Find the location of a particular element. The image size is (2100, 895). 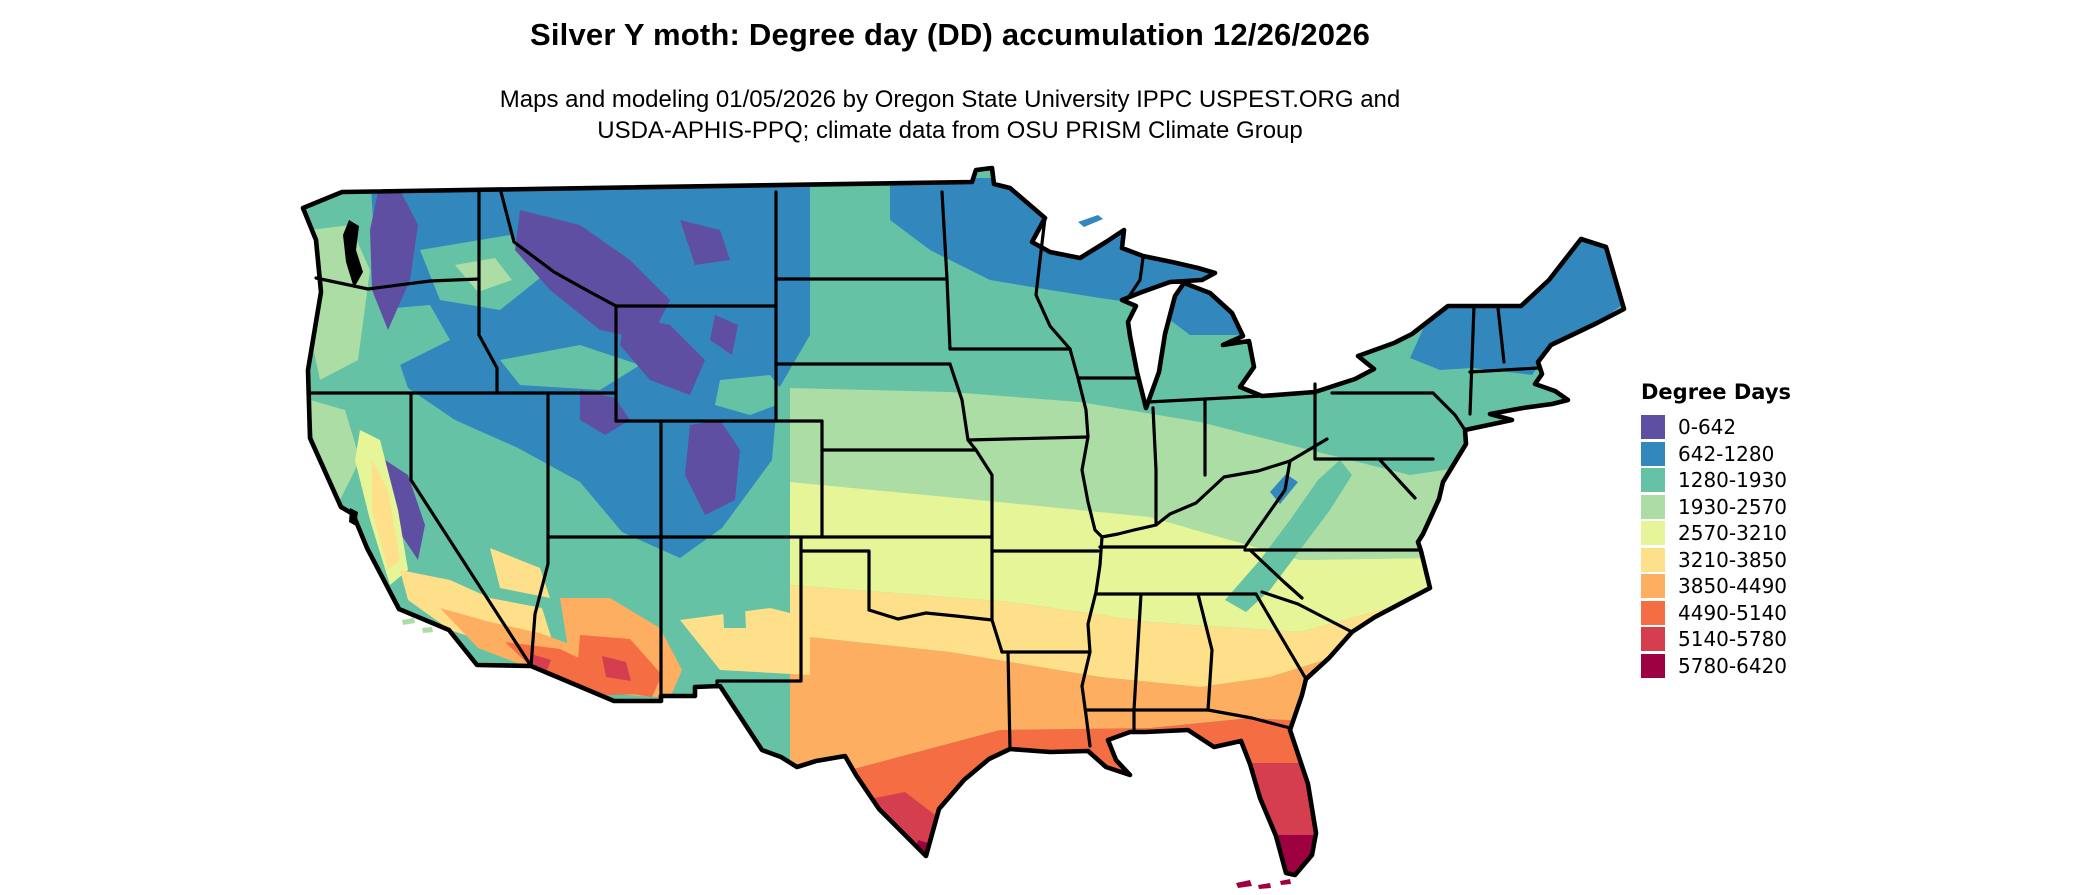

legend-row: 1930-2570 is located at coordinates (1791, 506).